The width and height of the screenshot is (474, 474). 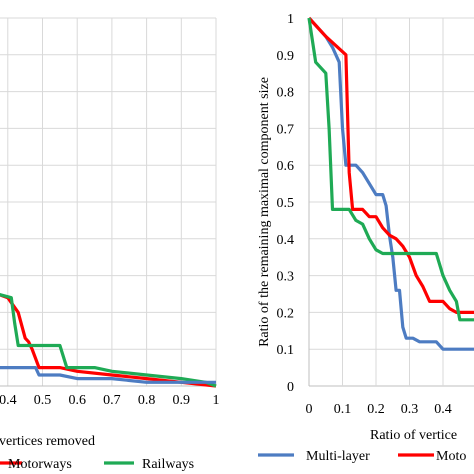 I want to click on y-tick-label: 0.1, so click(x=286, y=350).